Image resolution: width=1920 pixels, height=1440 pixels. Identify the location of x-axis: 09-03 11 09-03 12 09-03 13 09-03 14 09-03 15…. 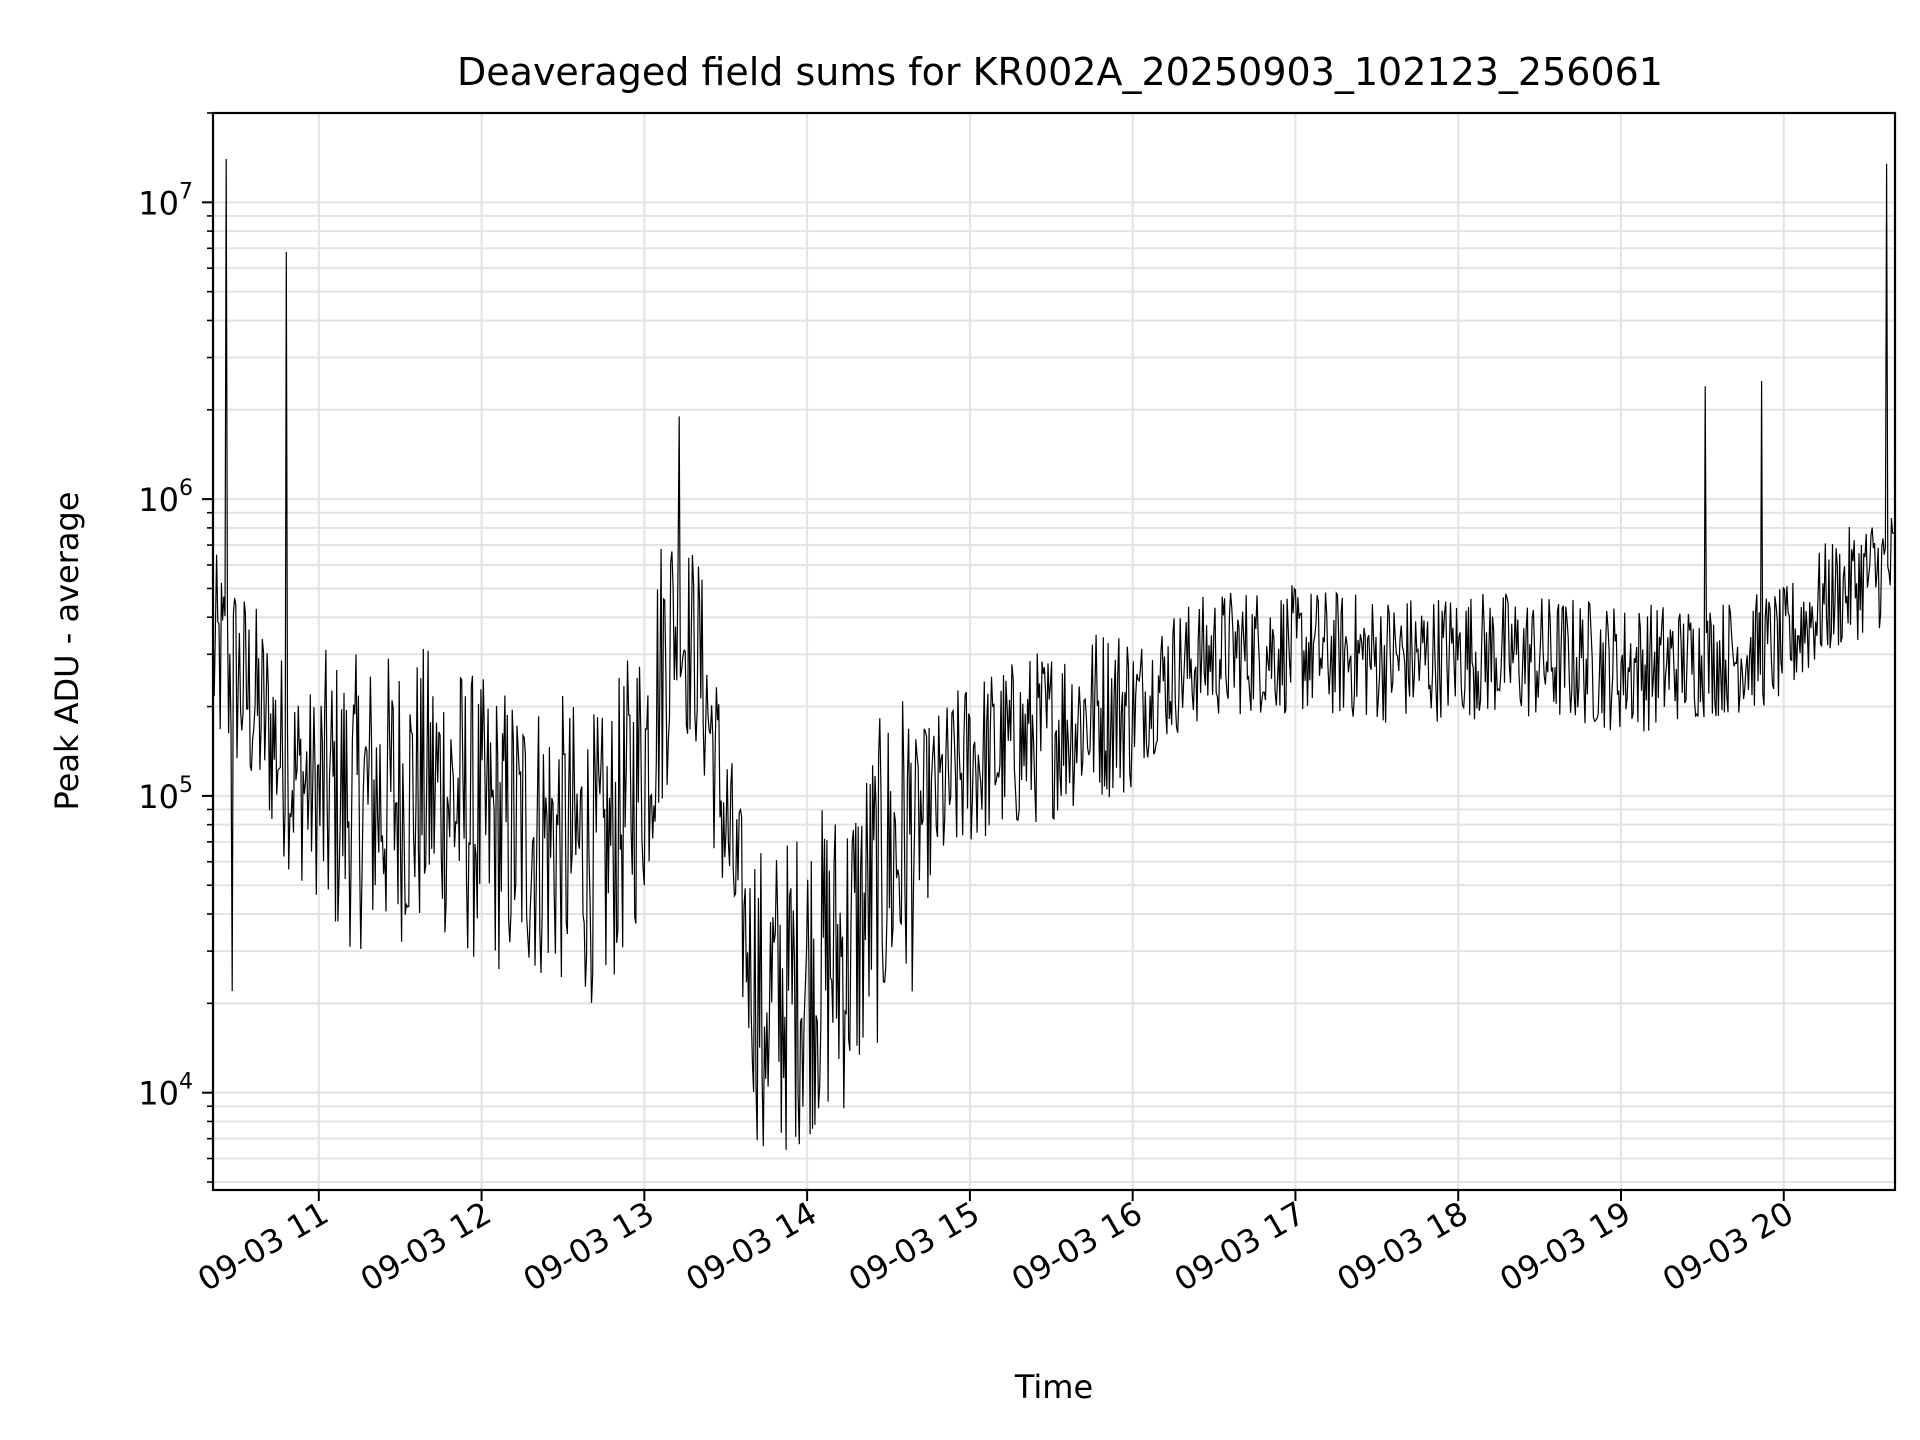
(995, 1244).